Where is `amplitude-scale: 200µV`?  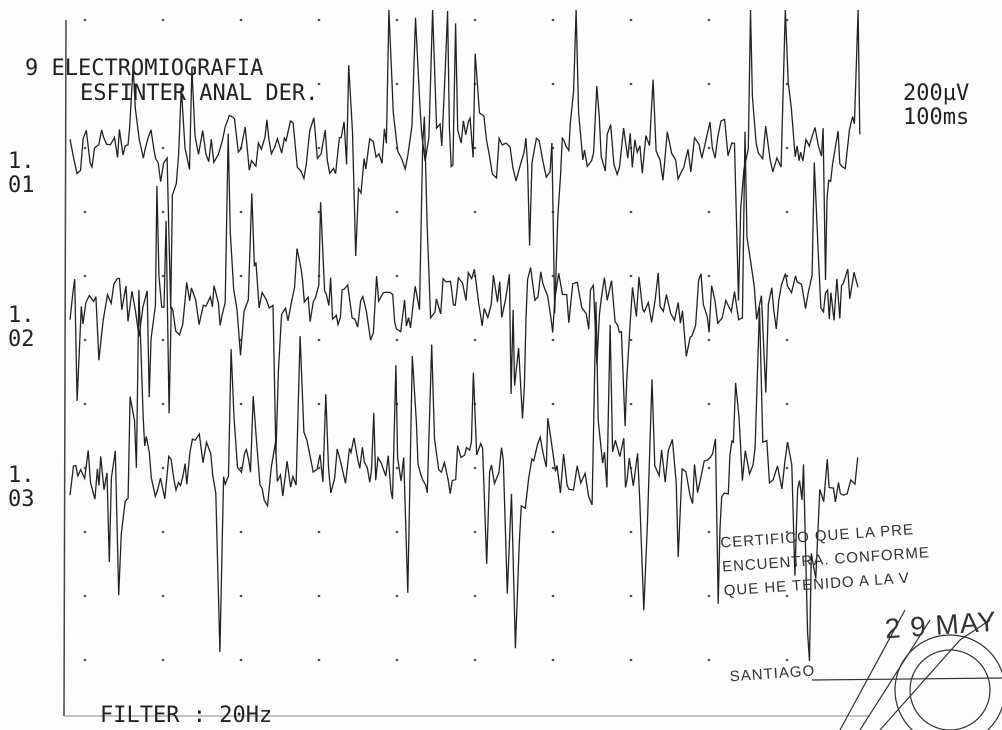
amplitude-scale: 200µV is located at coordinates (936, 93).